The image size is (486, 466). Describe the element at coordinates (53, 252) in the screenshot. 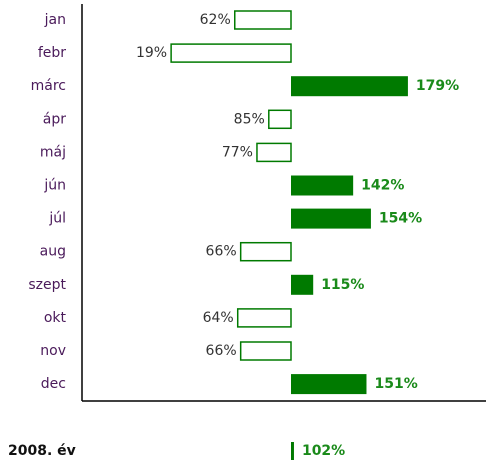

I see `category-label: aug` at that location.